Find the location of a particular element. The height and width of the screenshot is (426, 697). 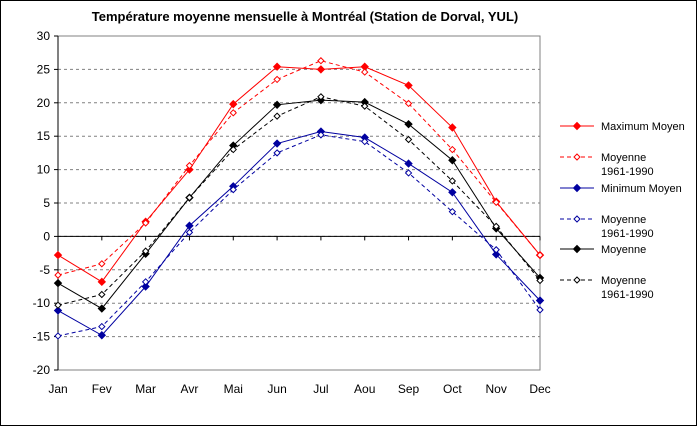

y-tick-label: 30 is located at coordinates (44, 36).